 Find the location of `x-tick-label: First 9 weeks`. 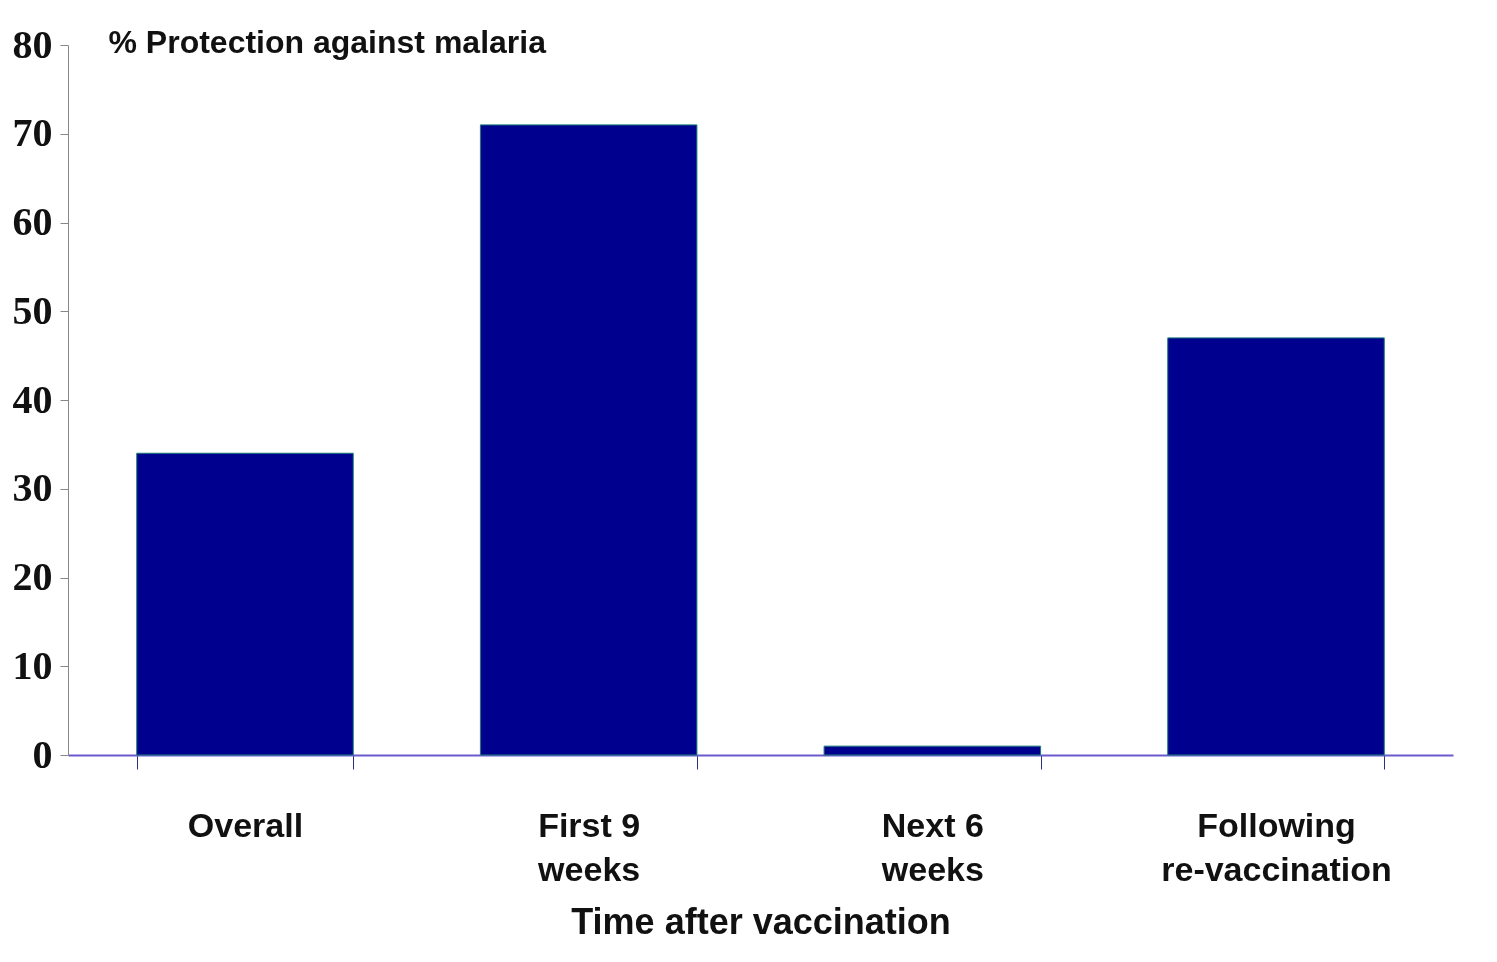

x-tick-label: First 9 weeks is located at coordinates (589, 846).